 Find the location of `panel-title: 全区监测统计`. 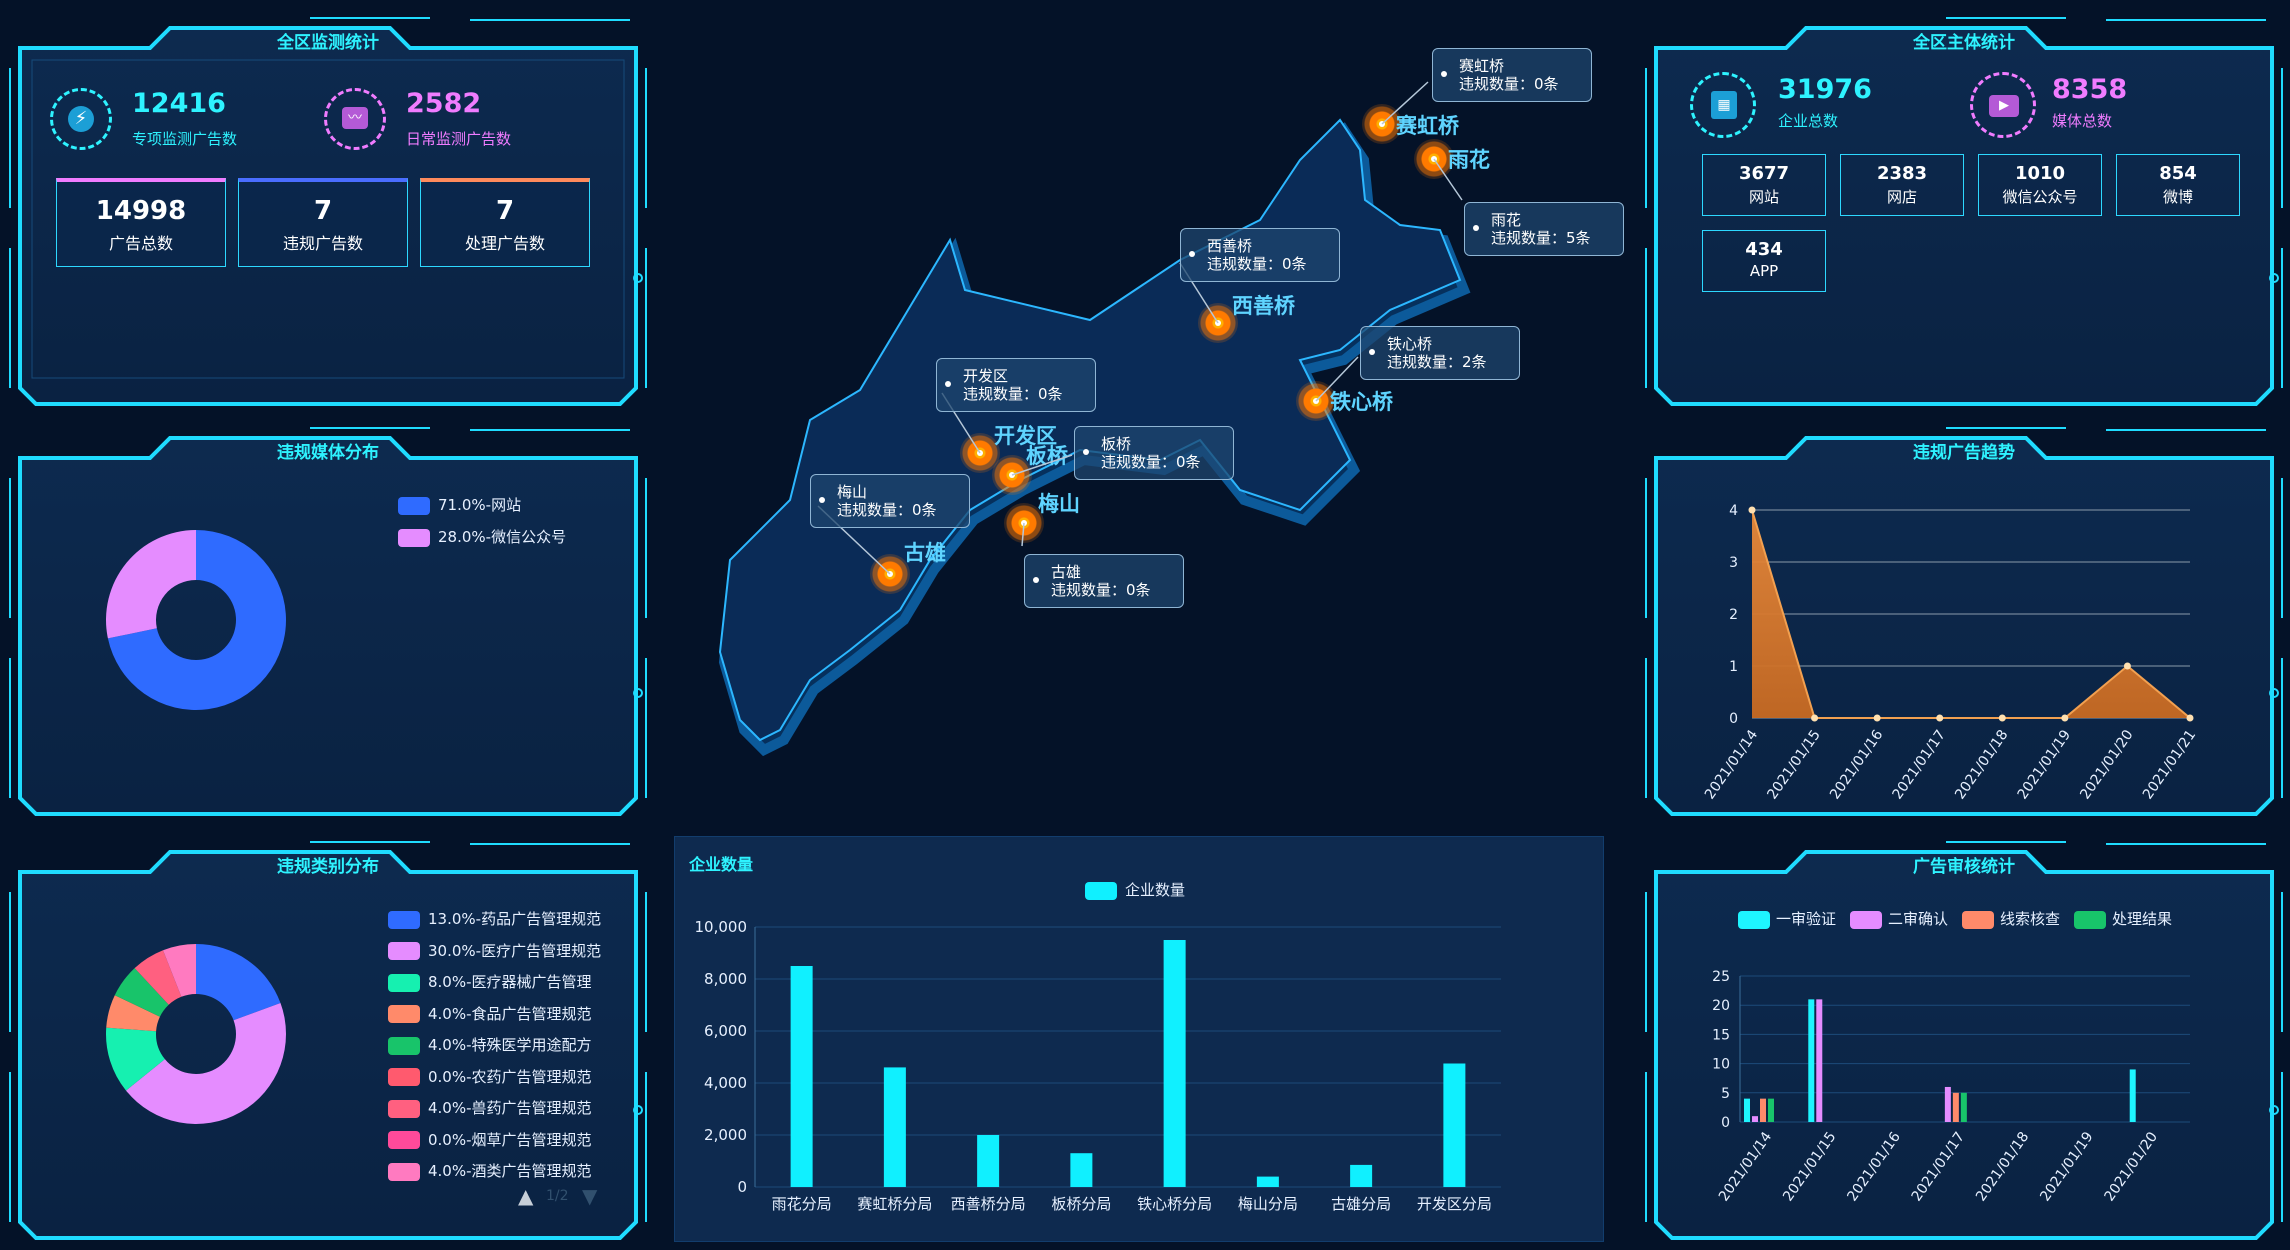

panel-title: 全区监测统计 is located at coordinates (328, 43).